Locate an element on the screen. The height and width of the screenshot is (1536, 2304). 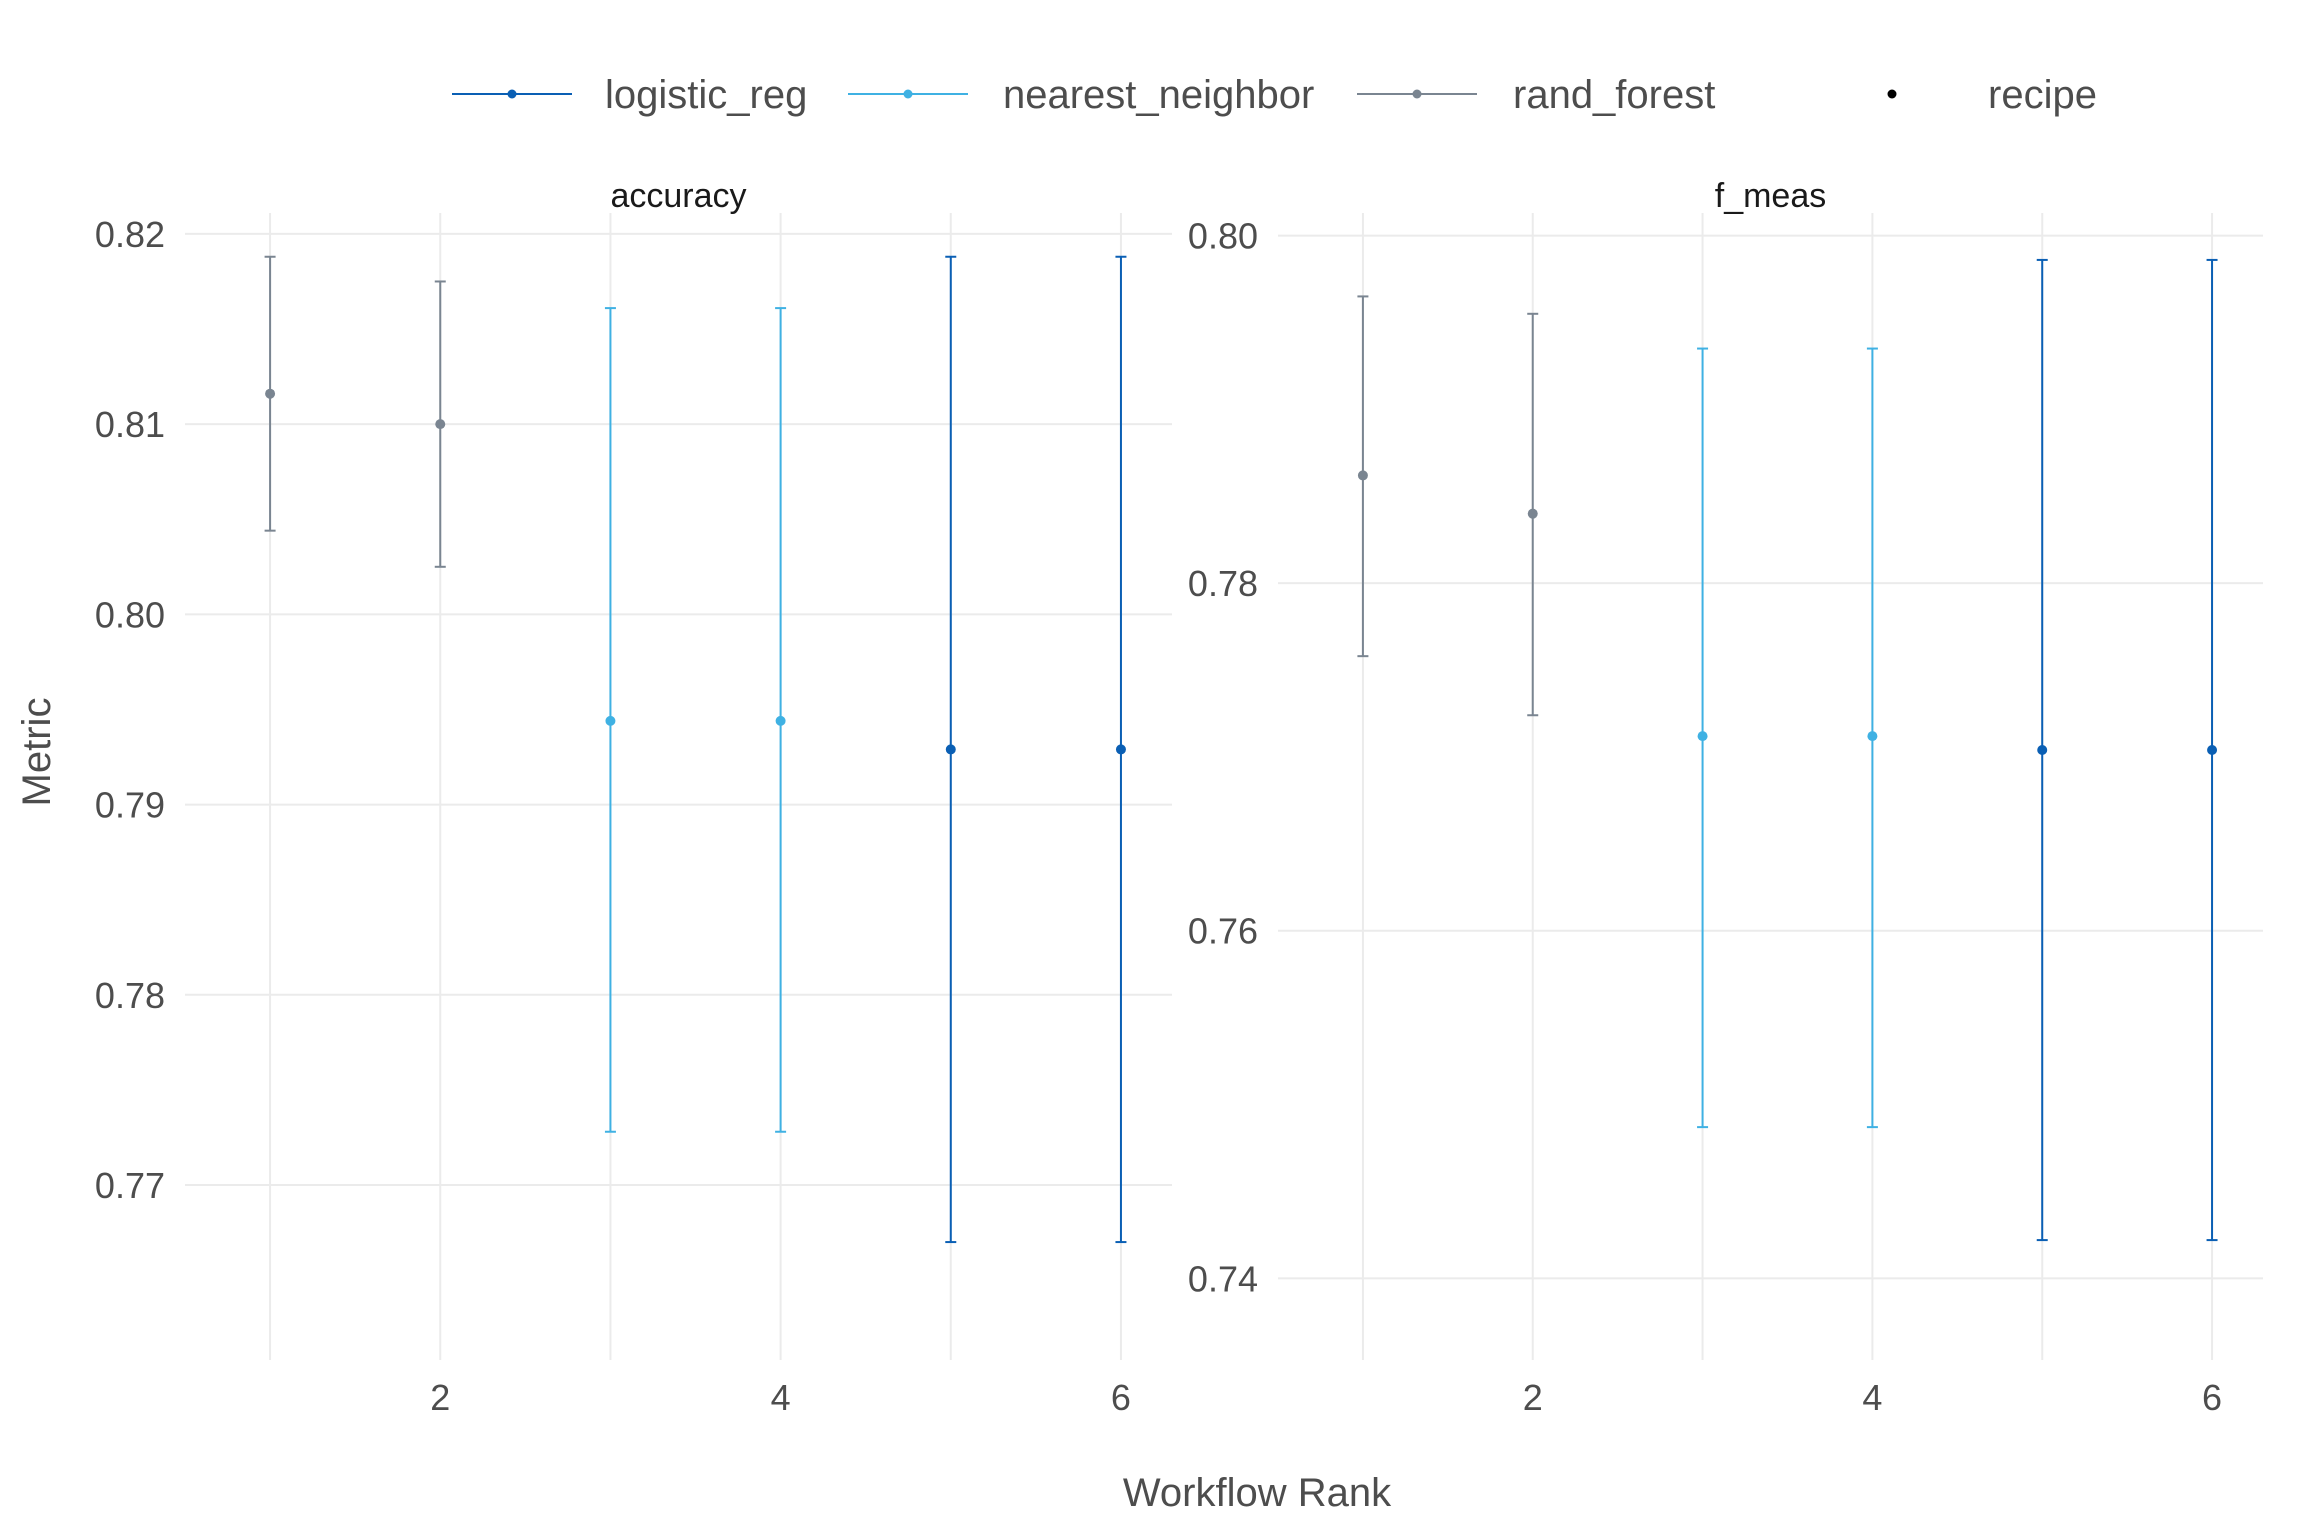
legend-item-nearest-neighbor: nearest_neighbor is located at coordinates (1081, 95).